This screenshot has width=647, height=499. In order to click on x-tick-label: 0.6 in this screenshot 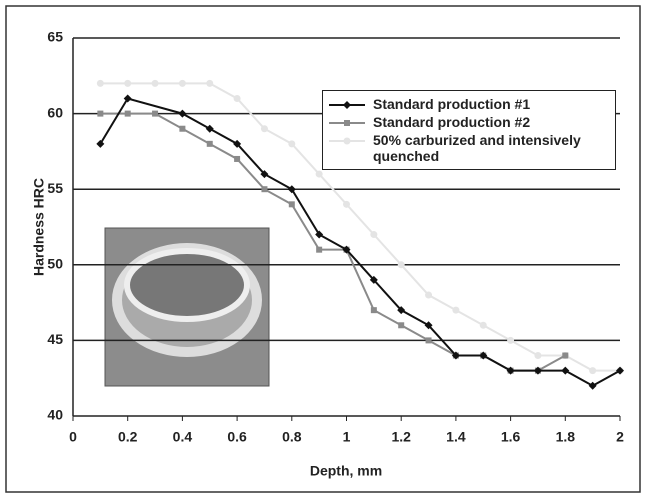, I will do `click(237, 437)`.